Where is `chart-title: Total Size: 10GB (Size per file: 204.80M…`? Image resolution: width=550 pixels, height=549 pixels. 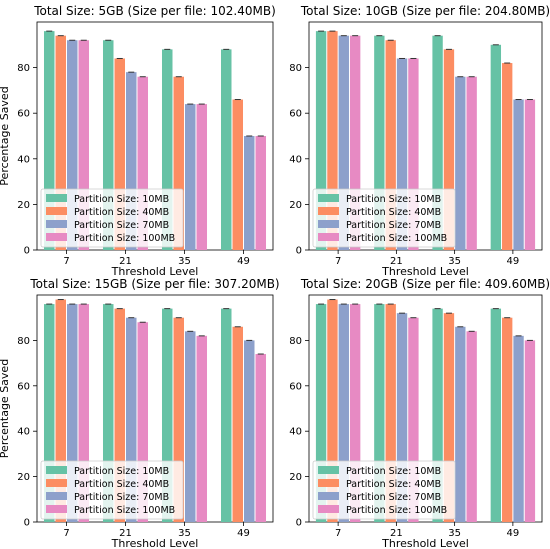
chart-title: Total Size: 10GB (Size per file: 204.80M… is located at coordinates (425, 11).